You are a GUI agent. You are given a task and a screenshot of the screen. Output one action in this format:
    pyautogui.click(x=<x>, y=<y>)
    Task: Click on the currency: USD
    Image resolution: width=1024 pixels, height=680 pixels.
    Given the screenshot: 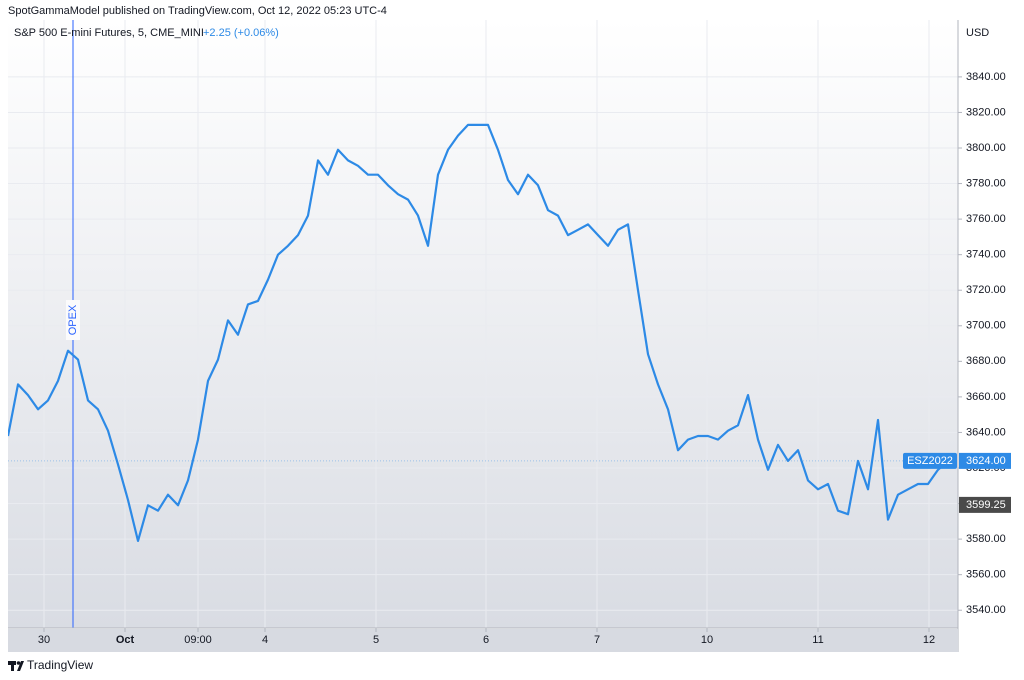 What is the action you would take?
    pyautogui.click(x=977, y=33)
    